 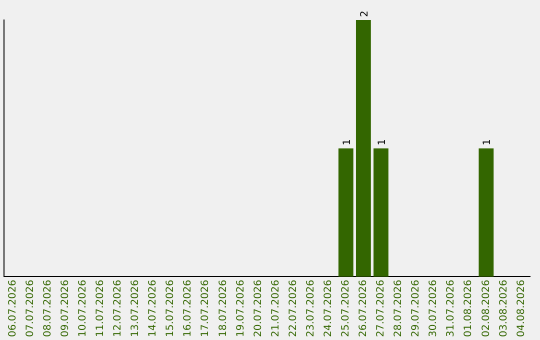 I want to click on x-tick-label: 07.07.2026, so click(x=30, y=309).